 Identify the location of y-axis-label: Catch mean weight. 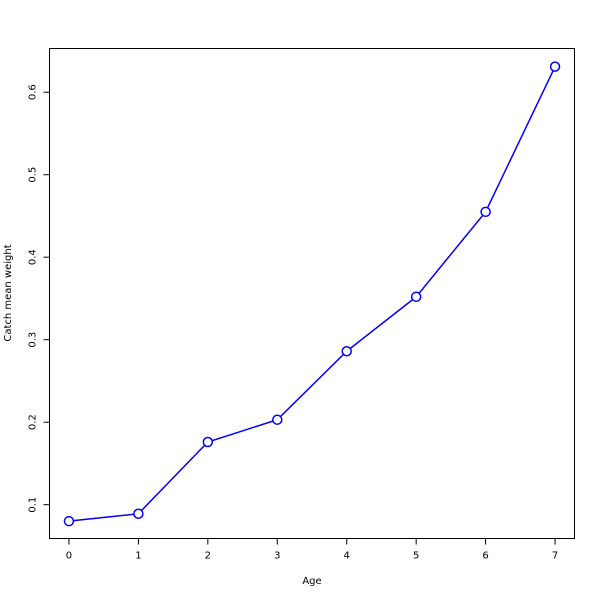
(8, 292).